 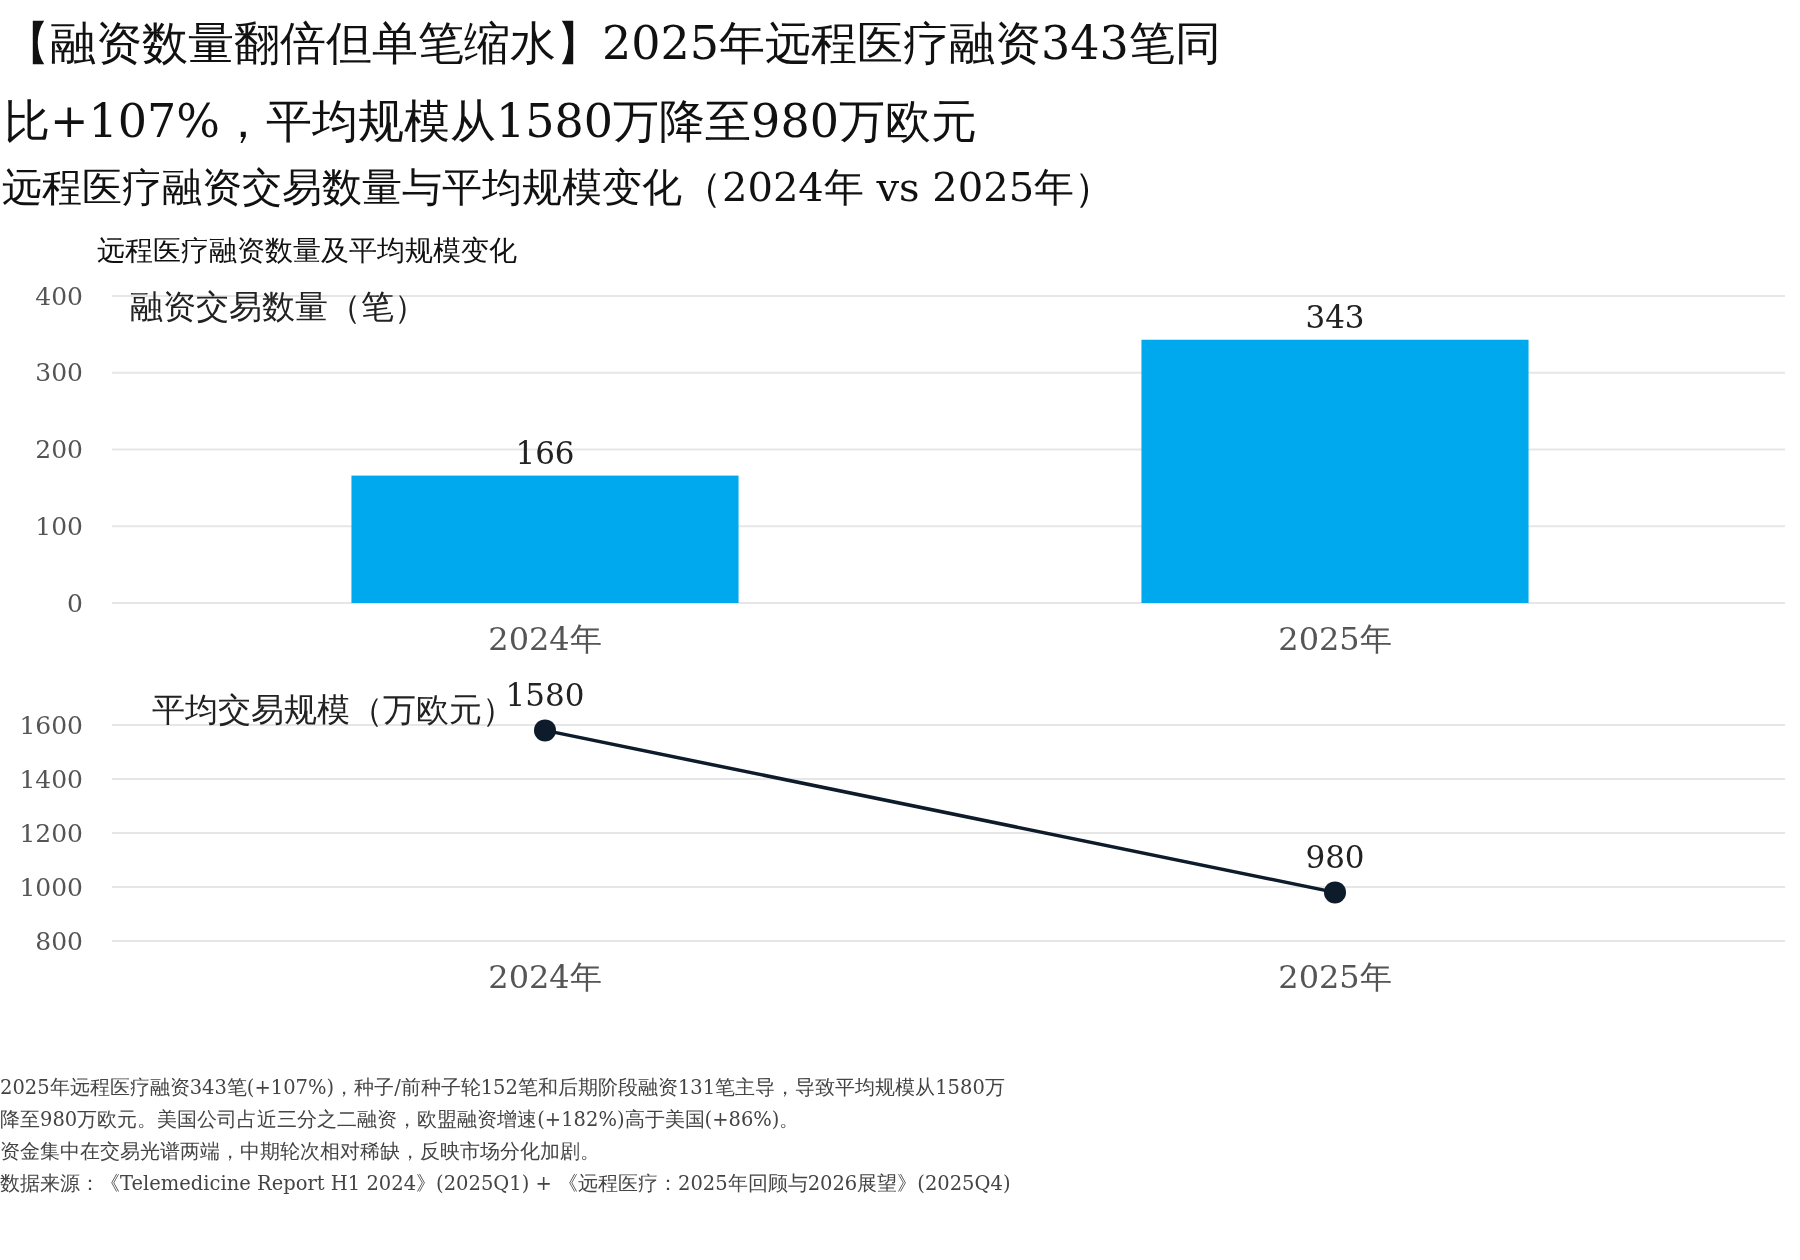 What do you see at coordinates (51, 779) in the screenshot?
I see `y-tick-label: 1400` at bounding box center [51, 779].